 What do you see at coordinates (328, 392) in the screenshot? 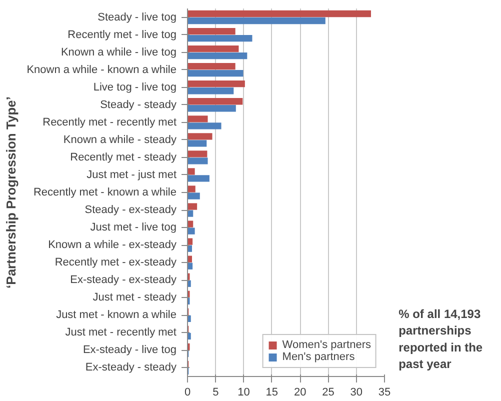
I see `x-tick-label: 25` at bounding box center [328, 392].